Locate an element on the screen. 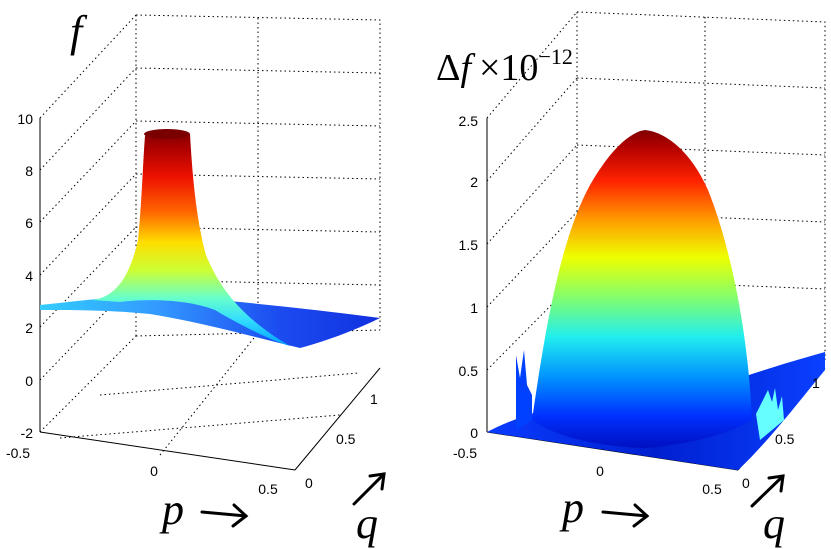  z-tick-label: 1 is located at coordinates (474, 308).